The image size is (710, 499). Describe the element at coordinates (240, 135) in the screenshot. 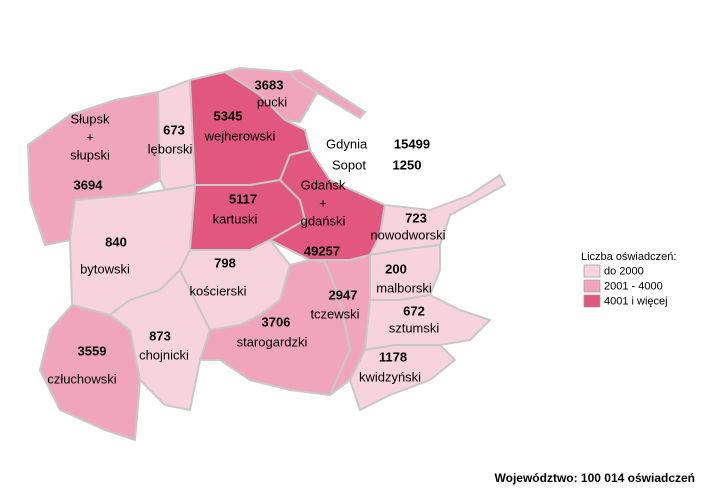

I see `region-name: wejherowski` at that location.